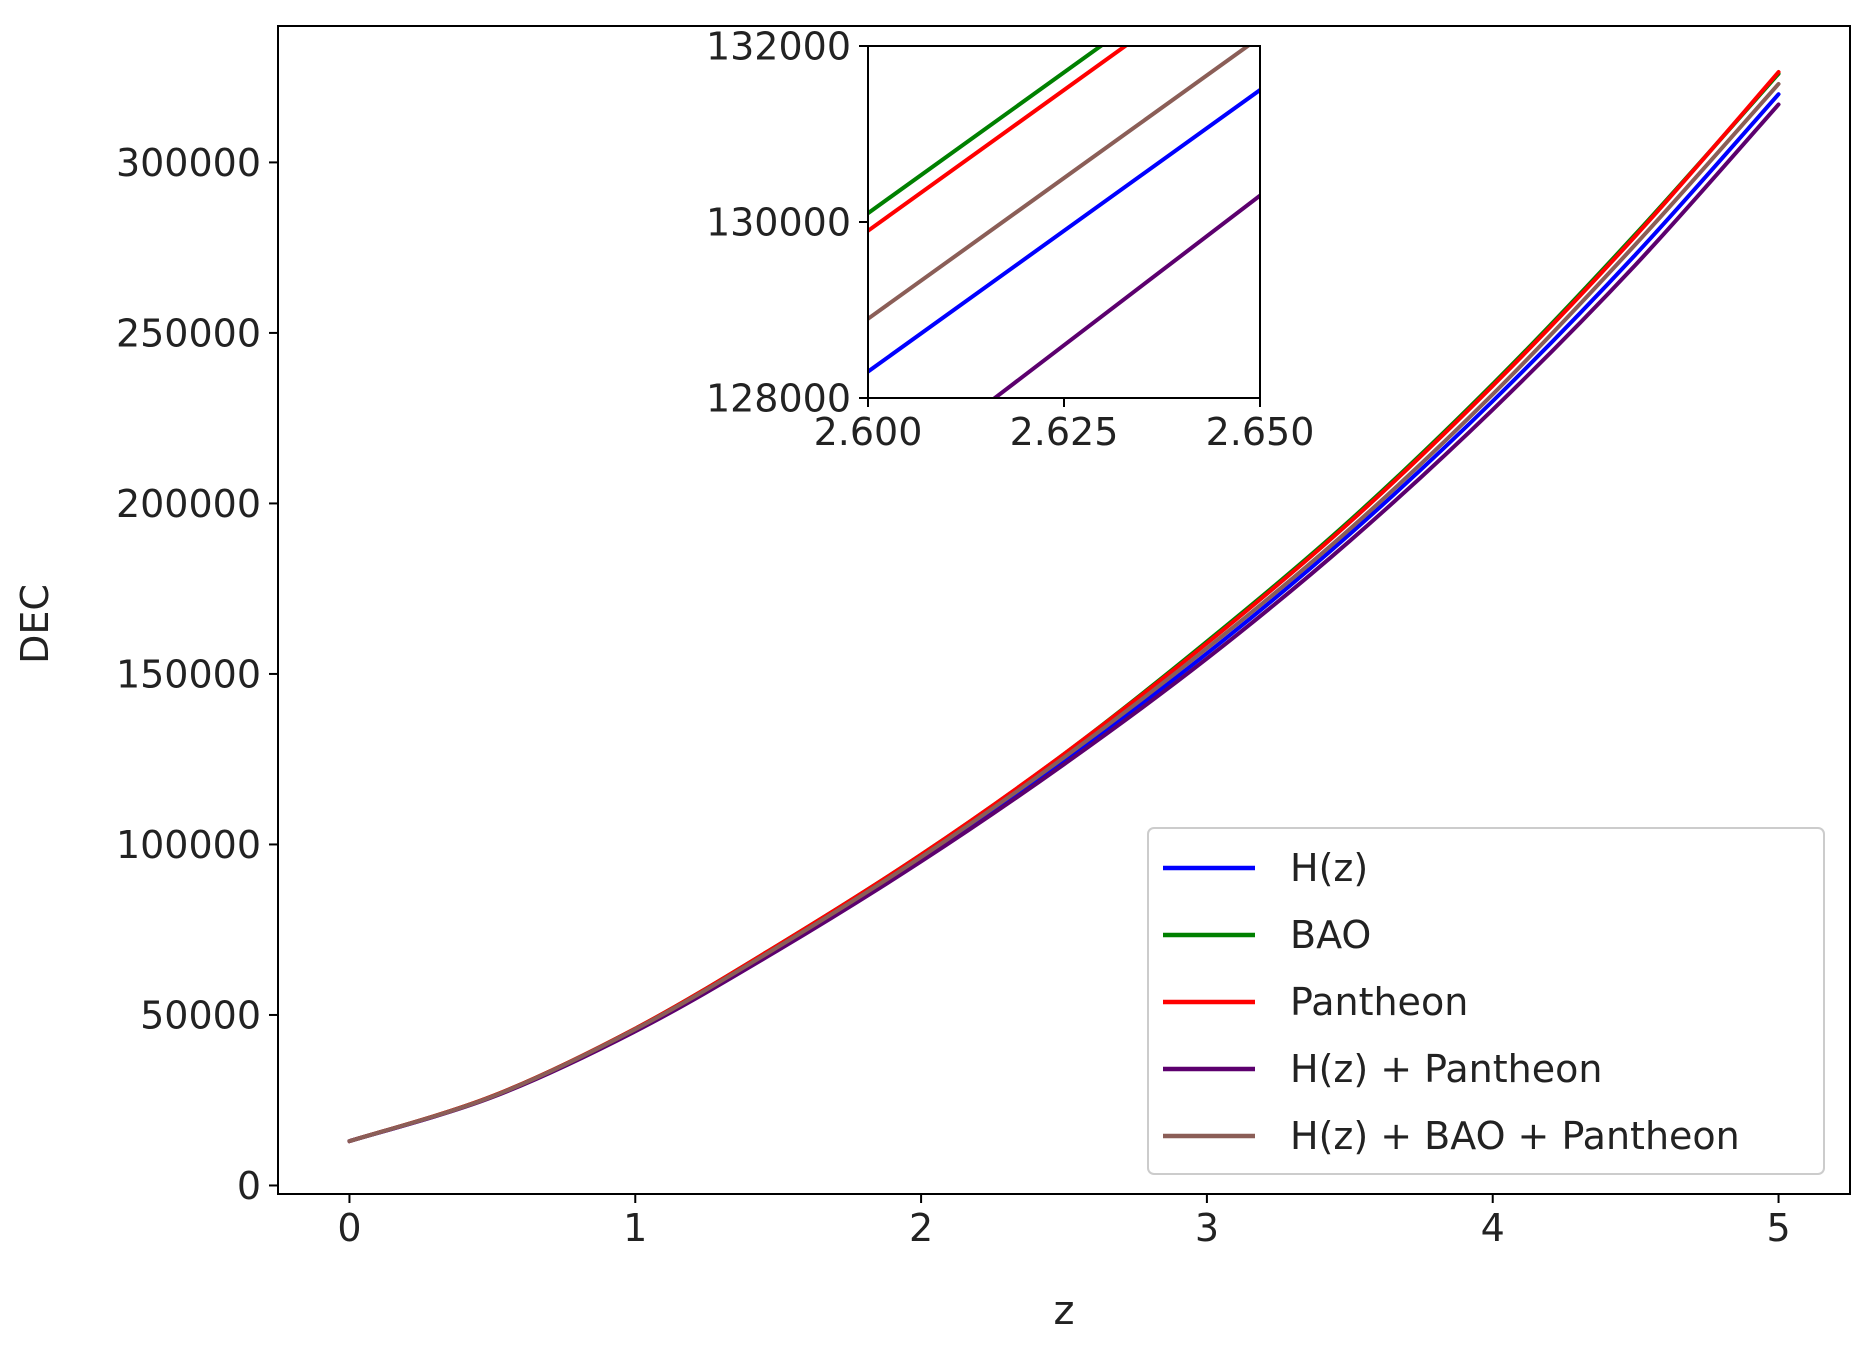  Describe the element at coordinates (868, 432) in the screenshot. I see `inset-x-tick-label: 2.600` at that location.